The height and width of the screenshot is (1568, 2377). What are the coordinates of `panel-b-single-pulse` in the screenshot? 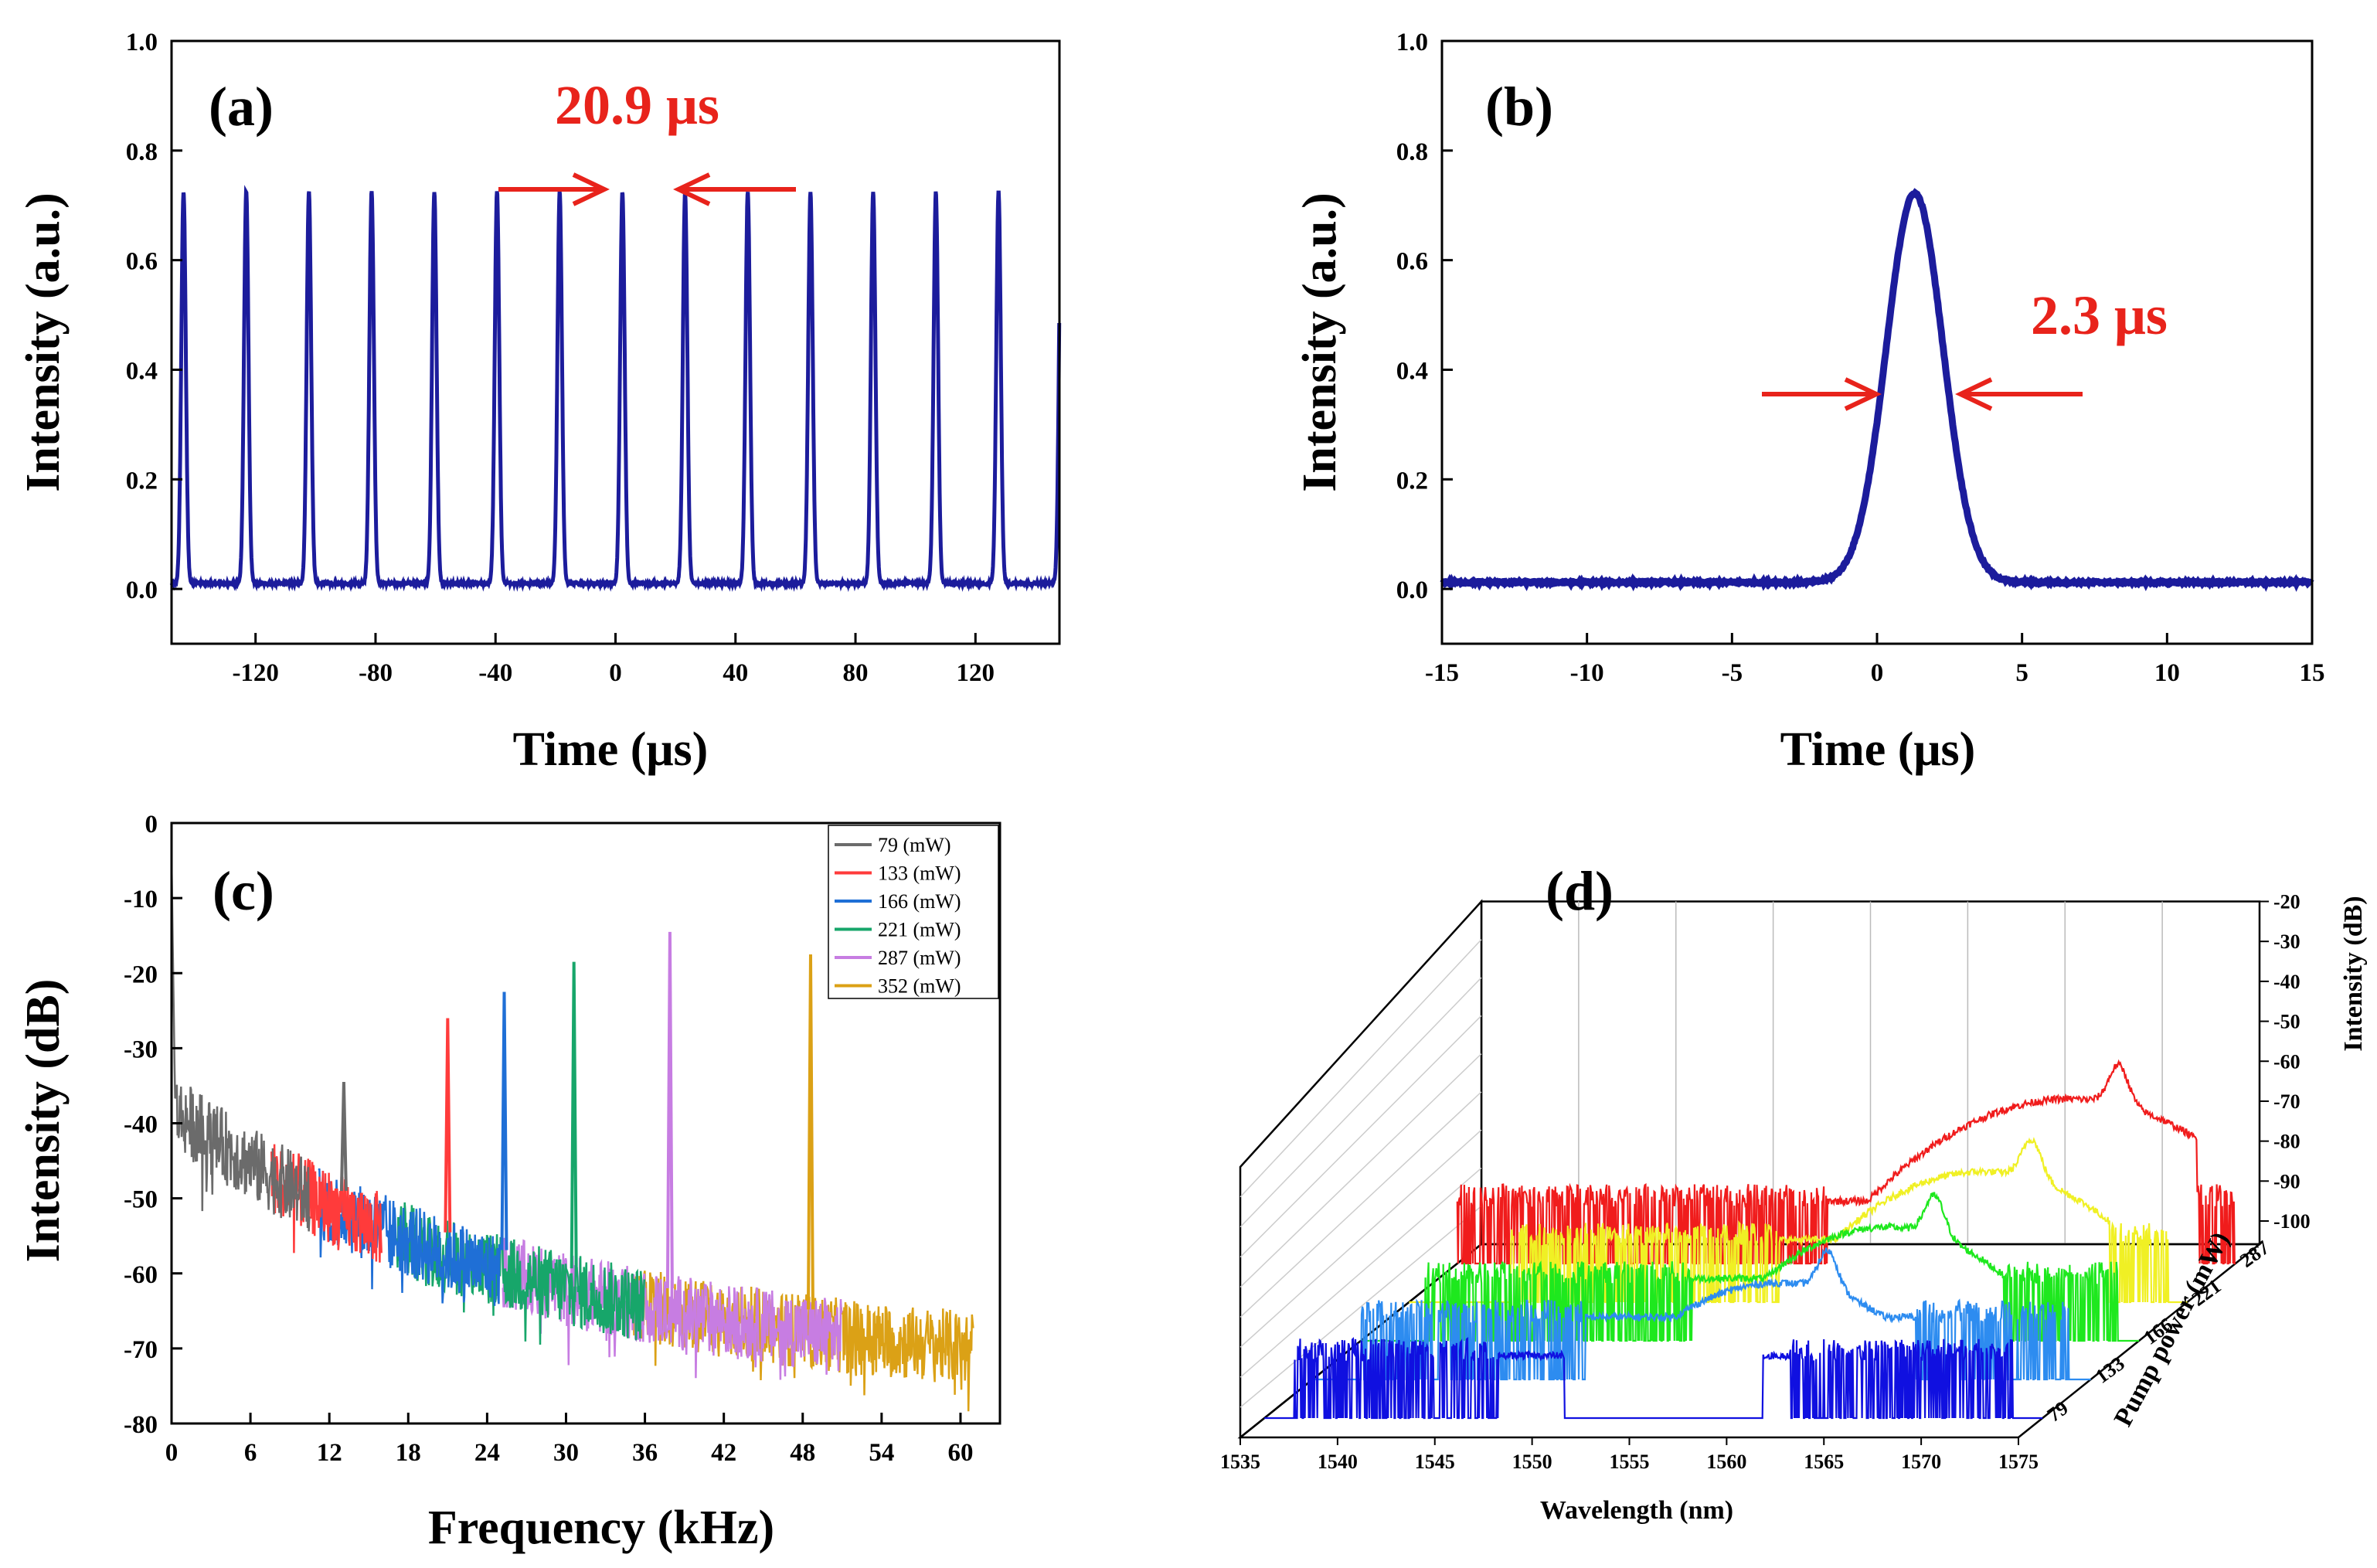 It's located at (1877, 390).